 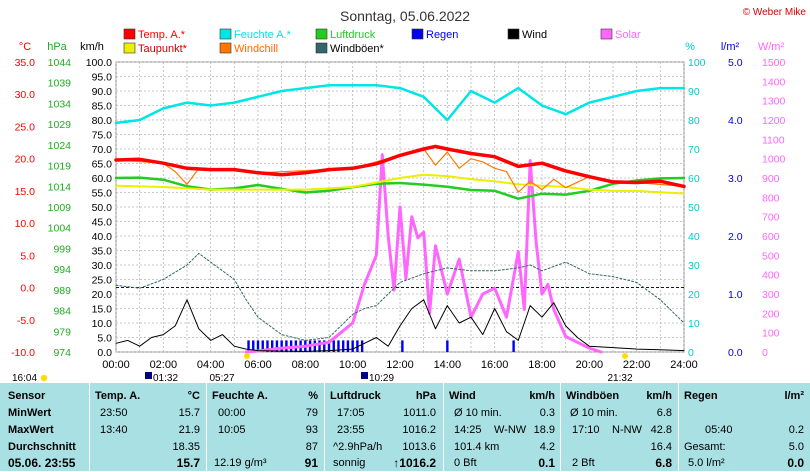 What do you see at coordinates (694, 208) in the screenshot?
I see `tick-percent: 50` at bounding box center [694, 208].